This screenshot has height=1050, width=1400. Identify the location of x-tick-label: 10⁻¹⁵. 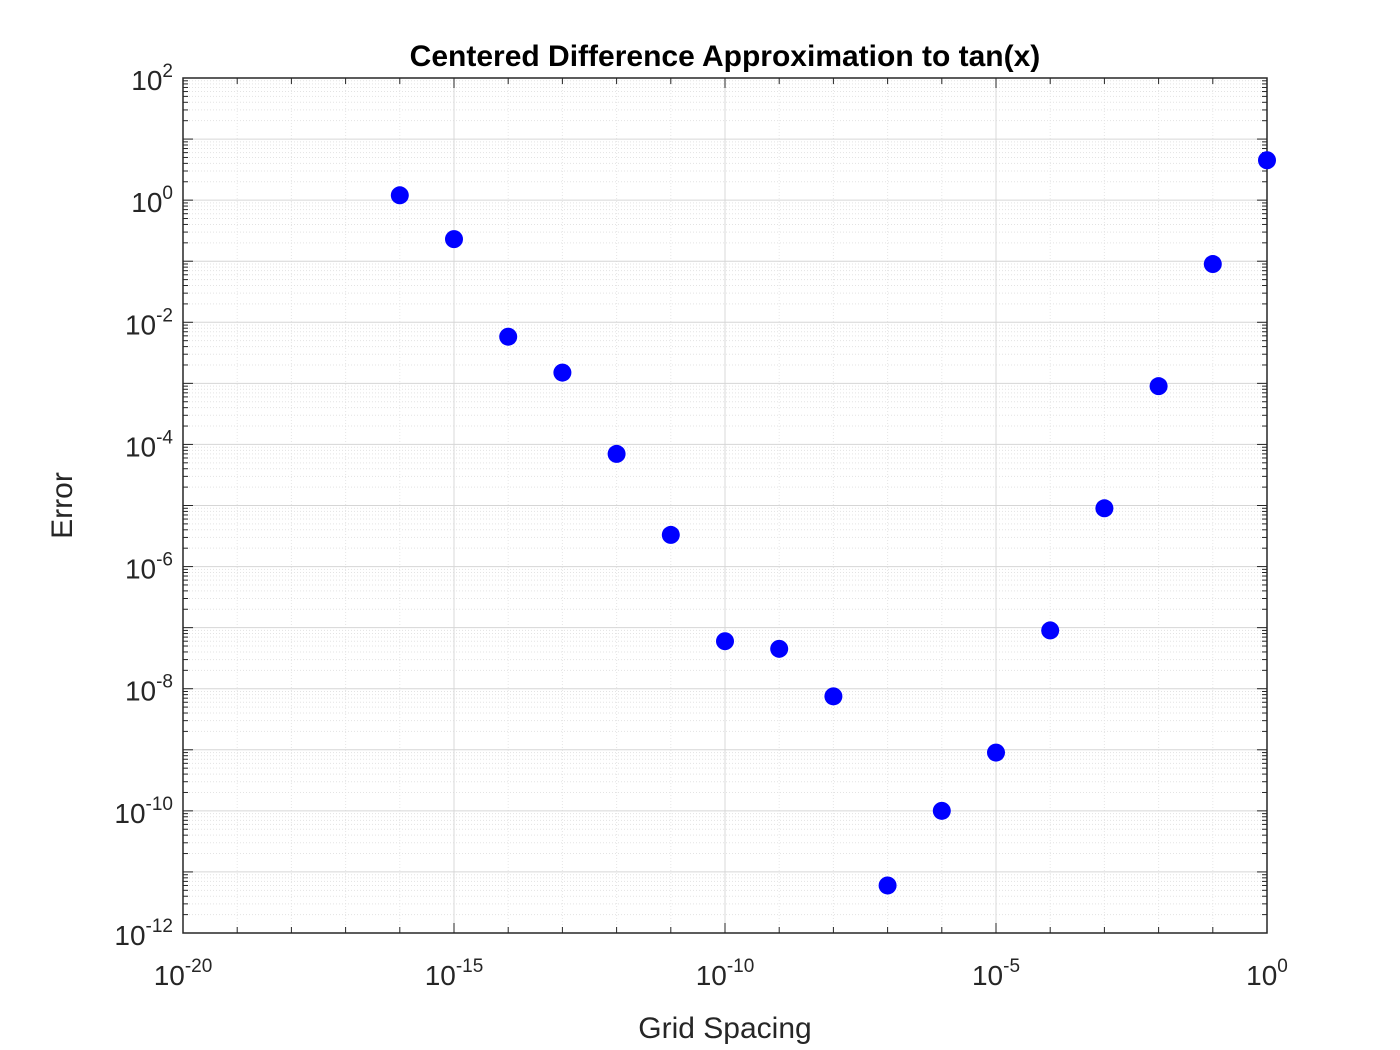
(454, 973).